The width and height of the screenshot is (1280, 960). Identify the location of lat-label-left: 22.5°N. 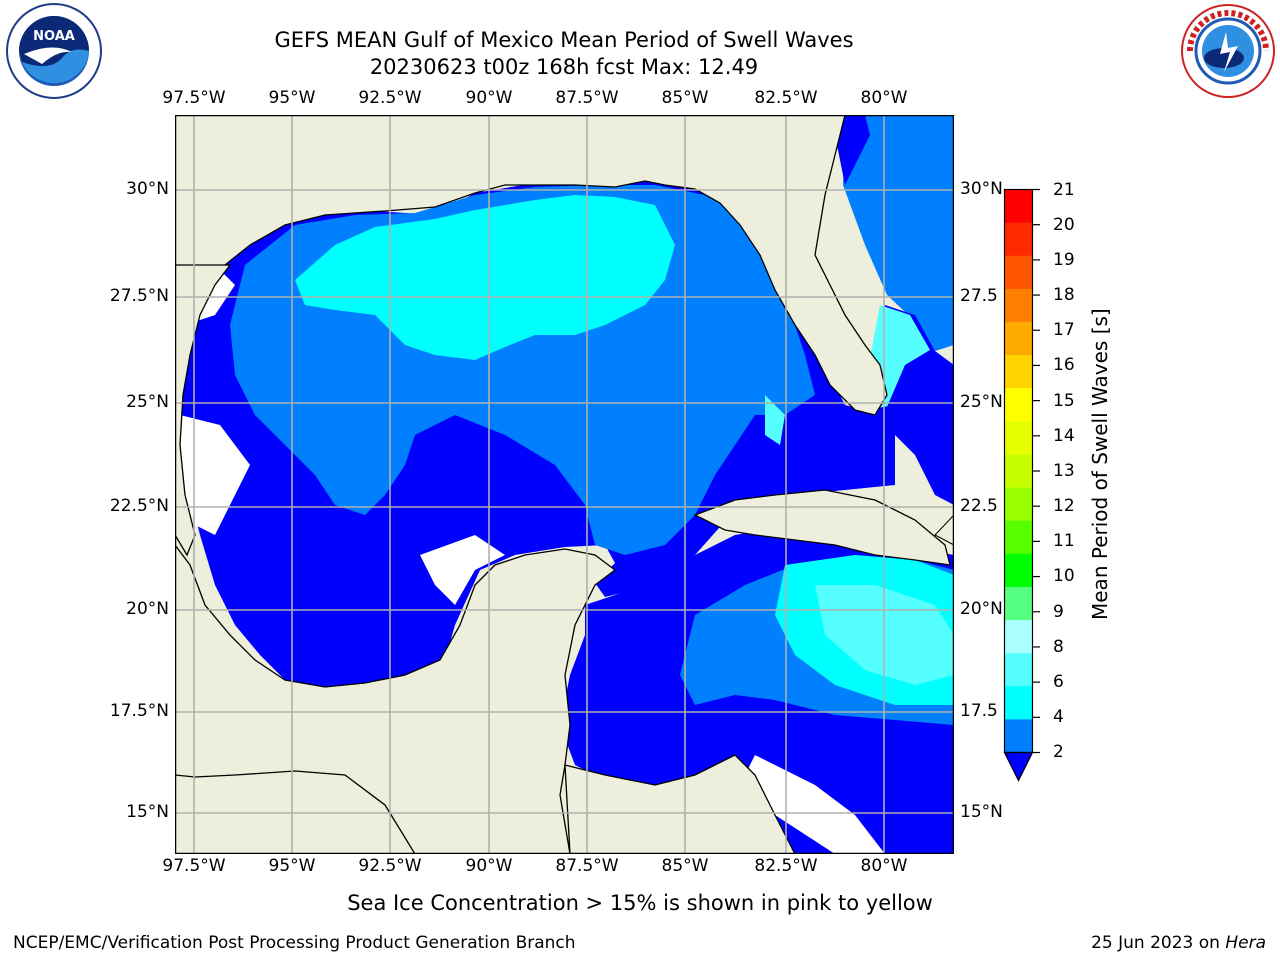
(139, 506).